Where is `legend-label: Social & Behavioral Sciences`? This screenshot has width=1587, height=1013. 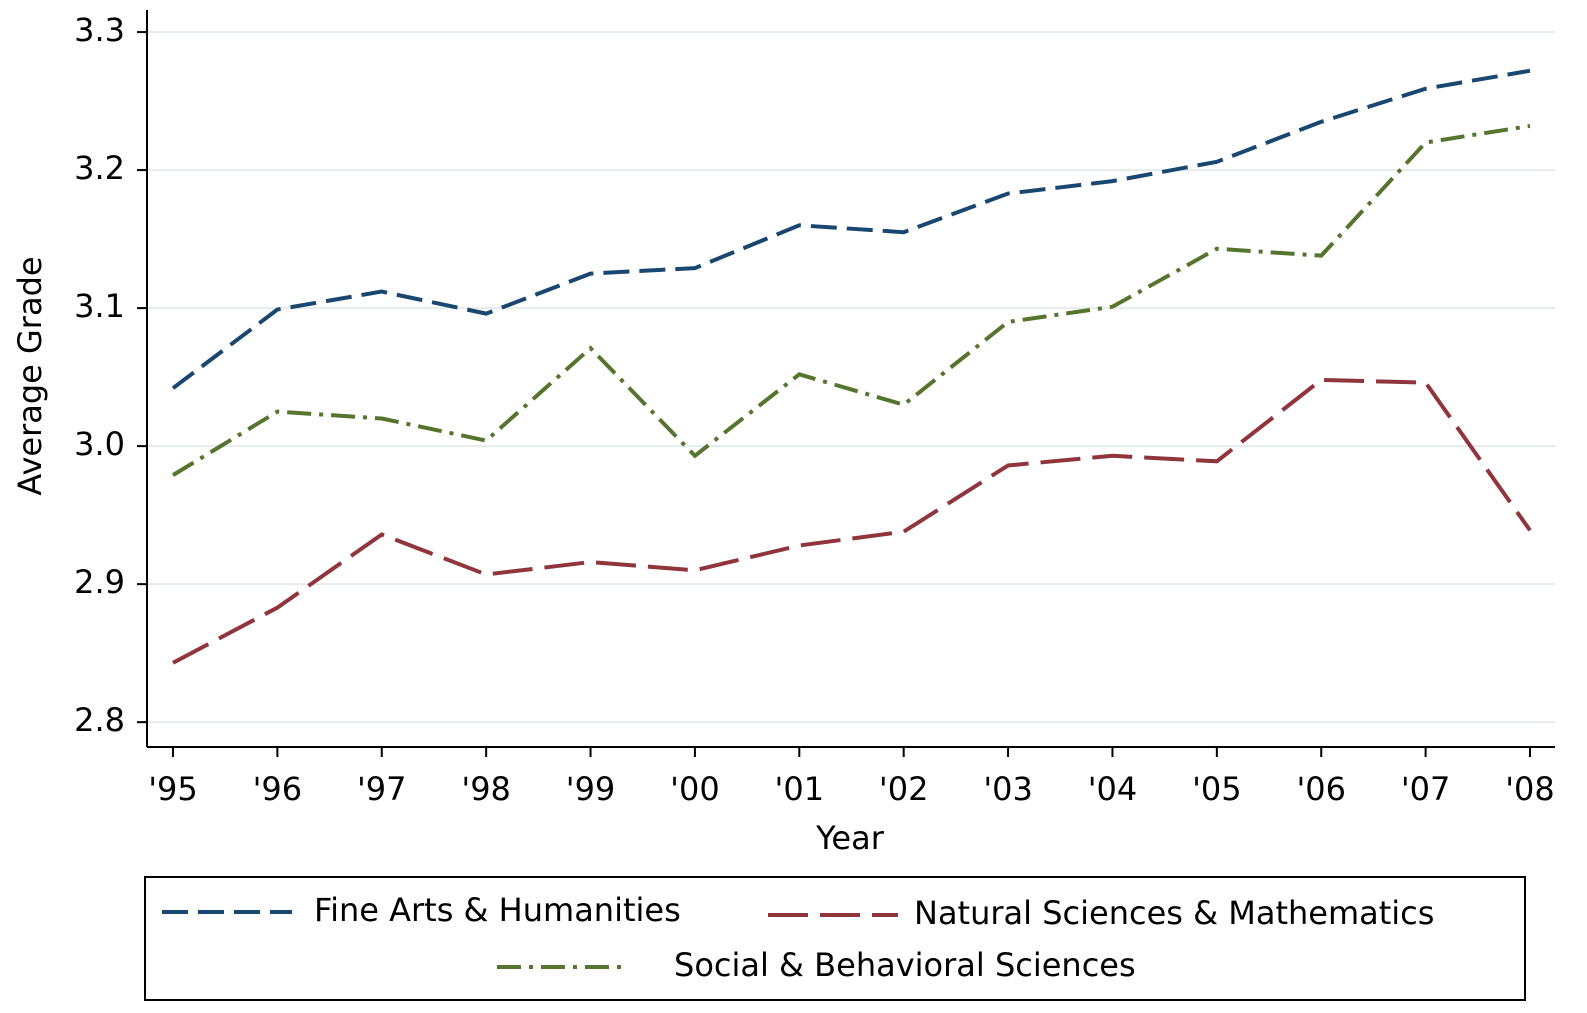 legend-label: Social & Behavioral Sciences is located at coordinates (905, 965).